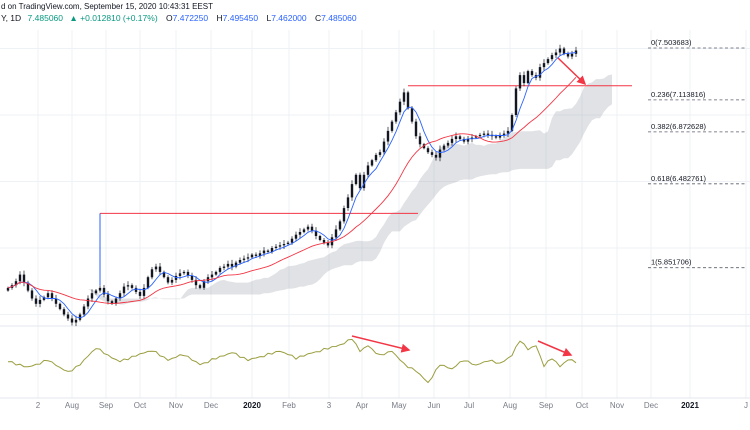 The height and width of the screenshot is (430, 750). I want to click on x-axis-tick: 2021, so click(690, 405).